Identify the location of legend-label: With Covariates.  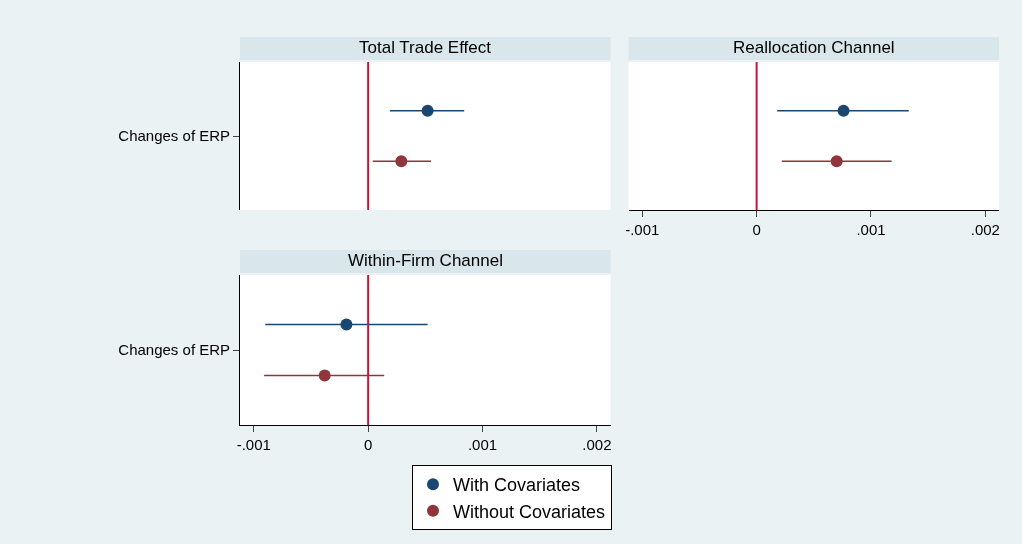
(517, 485).